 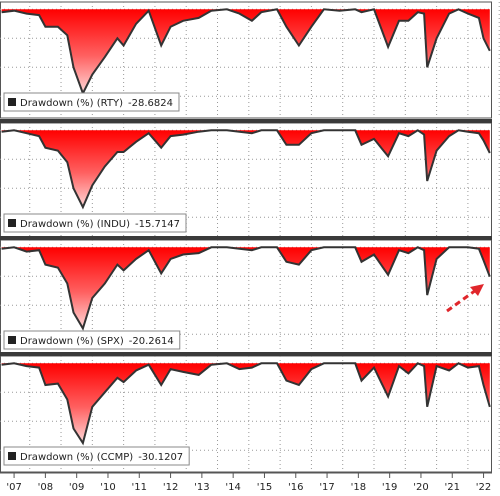 What do you see at coordinates (358, 487) in the screenshot?
I see `x-tick-label: '18` at bounding box center [358, 487].